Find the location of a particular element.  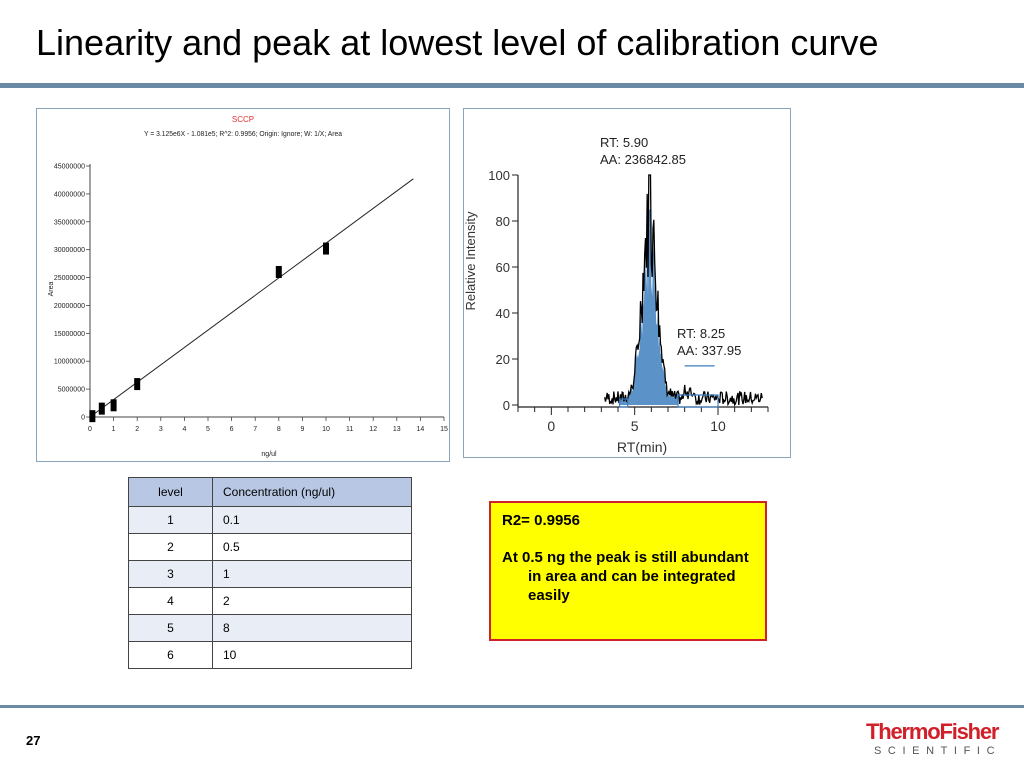

concentration-cell: 0.5 is located at coordinates (312, 547).